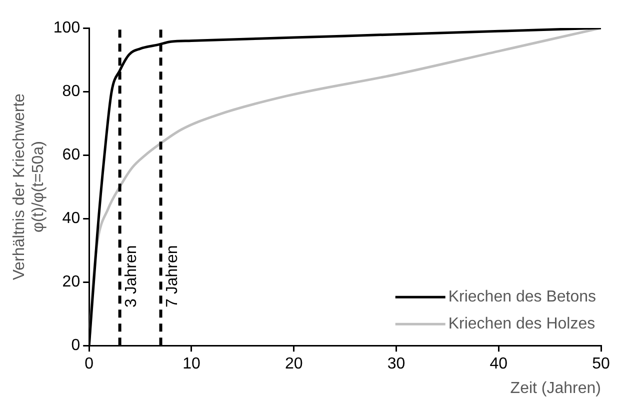 This screenshot has height=408, width=627. Describe the element at coordinates (131, 276) in the screenshot. I see `ref-line-label: 3 Jahren` at that location.